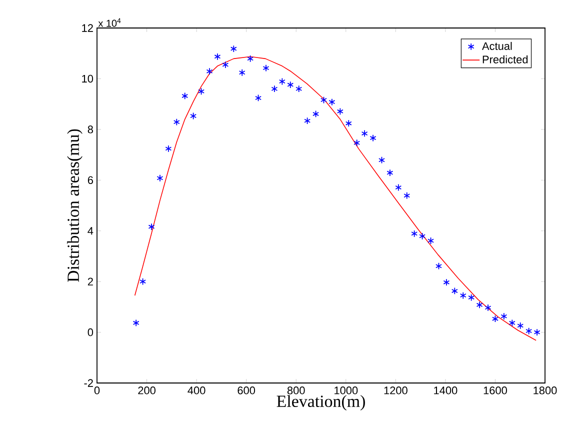 The width and height of the screenshot is (562, 428). What do you see at coordinates (497, 46) in the screenshot?
I see `legend-label: Actual` at bounding box center [497, 46].